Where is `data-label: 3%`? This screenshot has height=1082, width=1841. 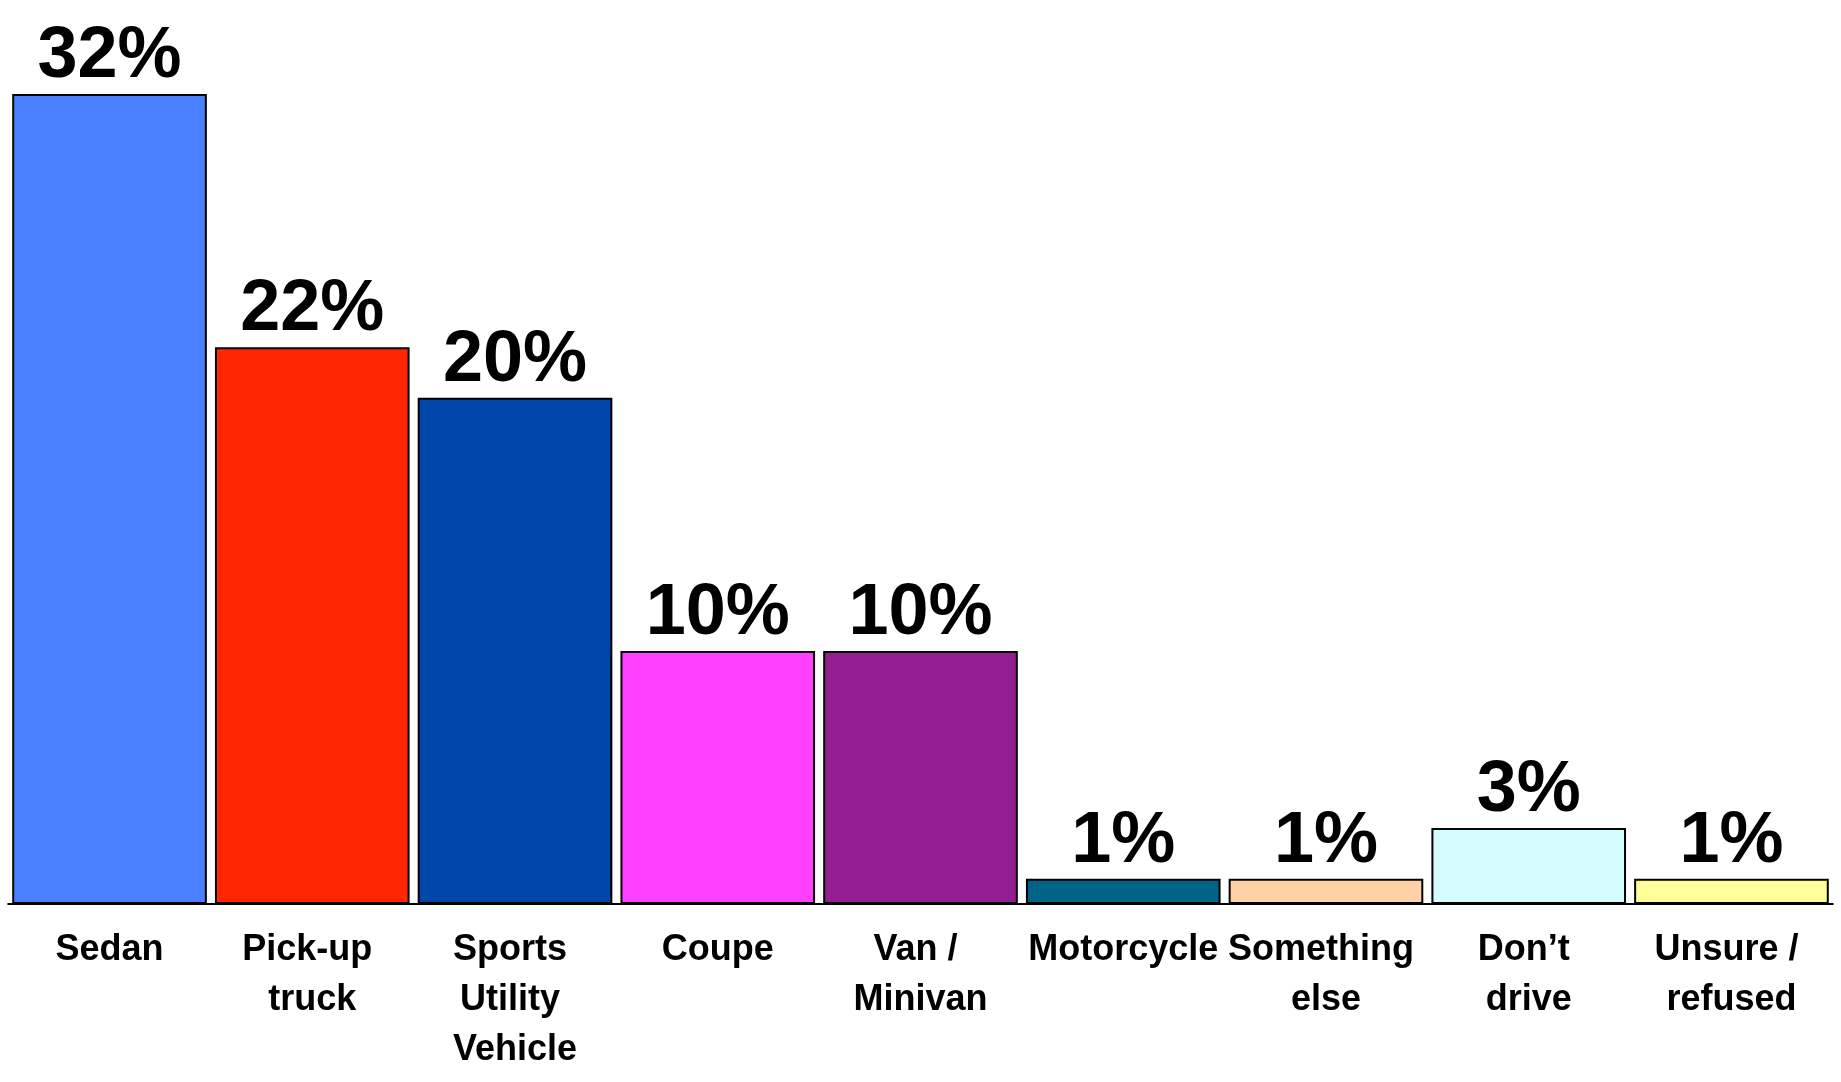 data-label: 3% is located at coordinates (1528, 786).